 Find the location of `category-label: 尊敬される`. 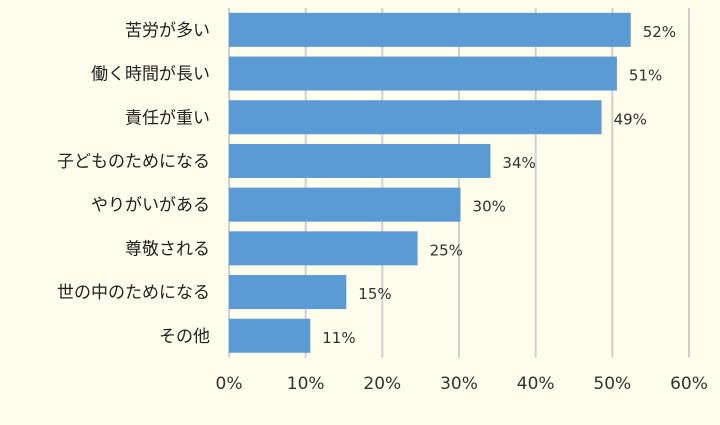

category-label: 尊敬される is located at coordinates (167, 249).